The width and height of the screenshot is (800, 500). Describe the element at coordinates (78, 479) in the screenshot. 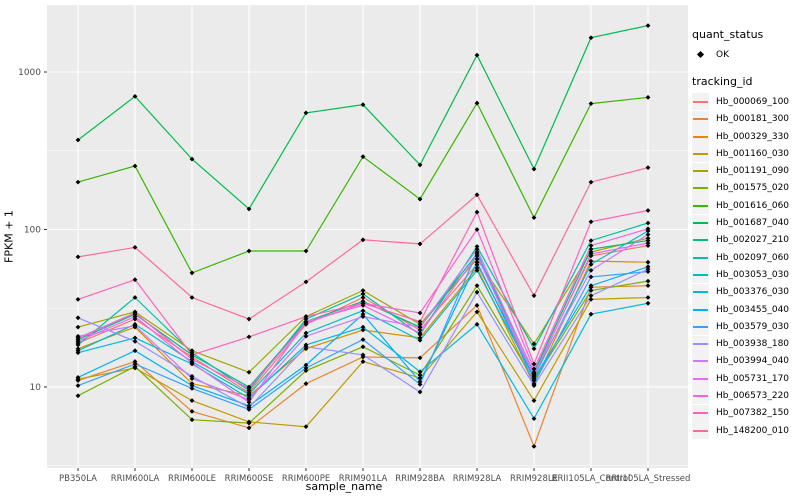

I see `x-tick-label: PB350LA` at that location.